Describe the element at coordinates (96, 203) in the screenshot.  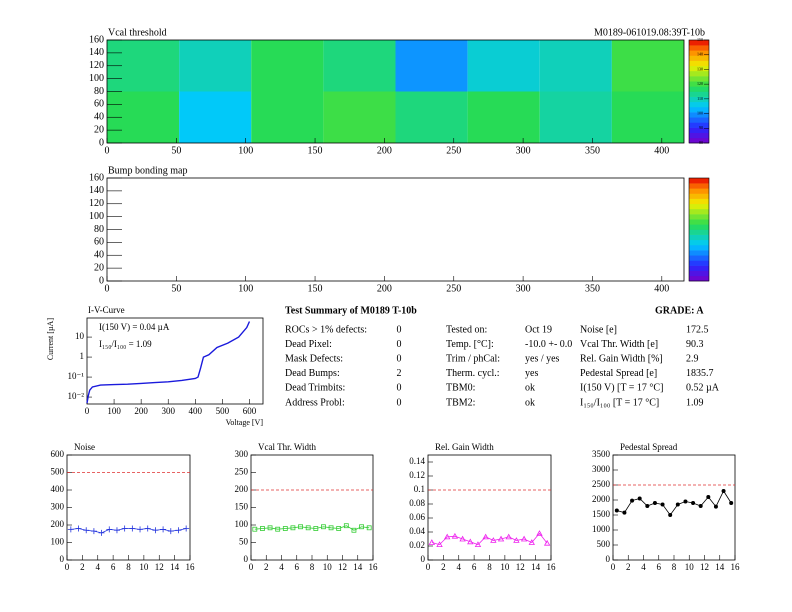
I see `y-tick-label: 120` at that location.